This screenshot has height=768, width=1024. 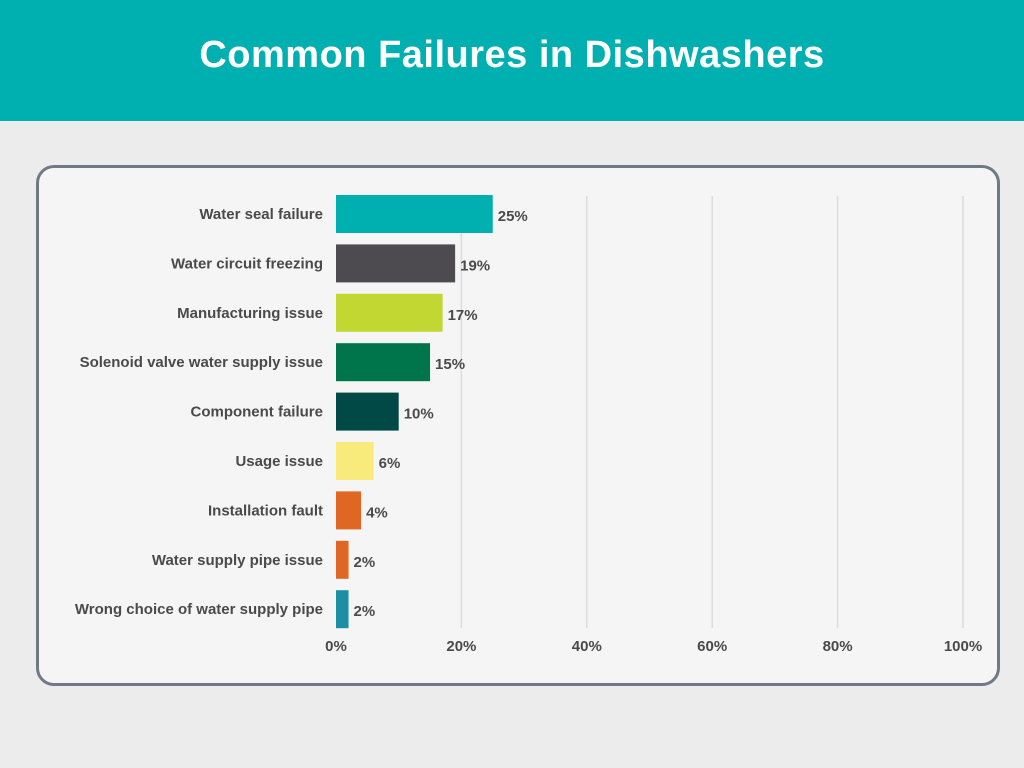 I want to click on category-label: Water seal failure, so click(x=261, y=214).